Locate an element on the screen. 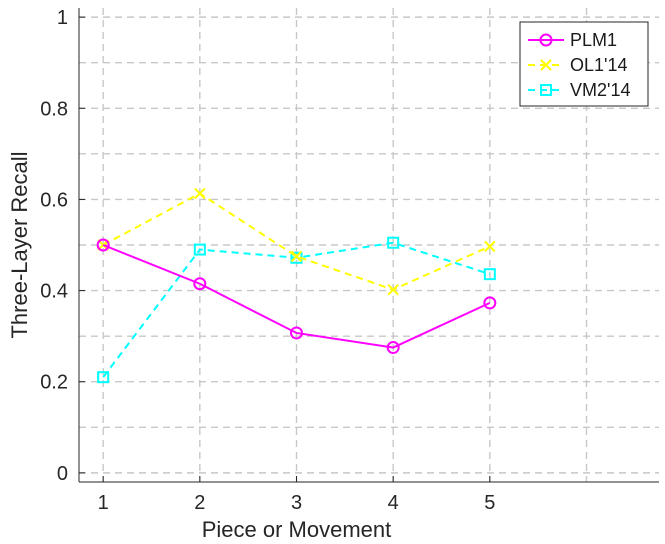 The height and width of the screenshot is (544, 665). y-tick-label: 0.8 is located at coordinates (54, 109).